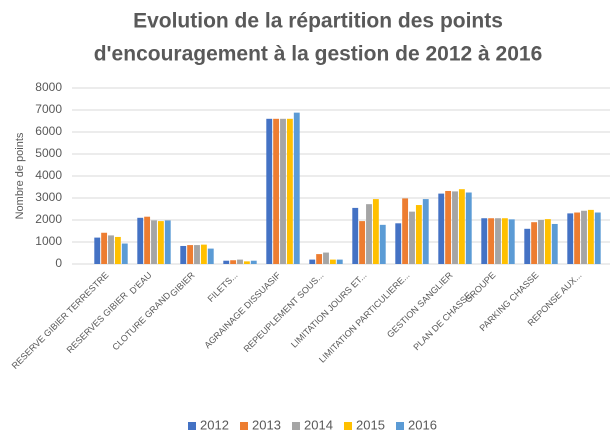  I want to click on x-tick-label: GIBIER, so click(182, 284).